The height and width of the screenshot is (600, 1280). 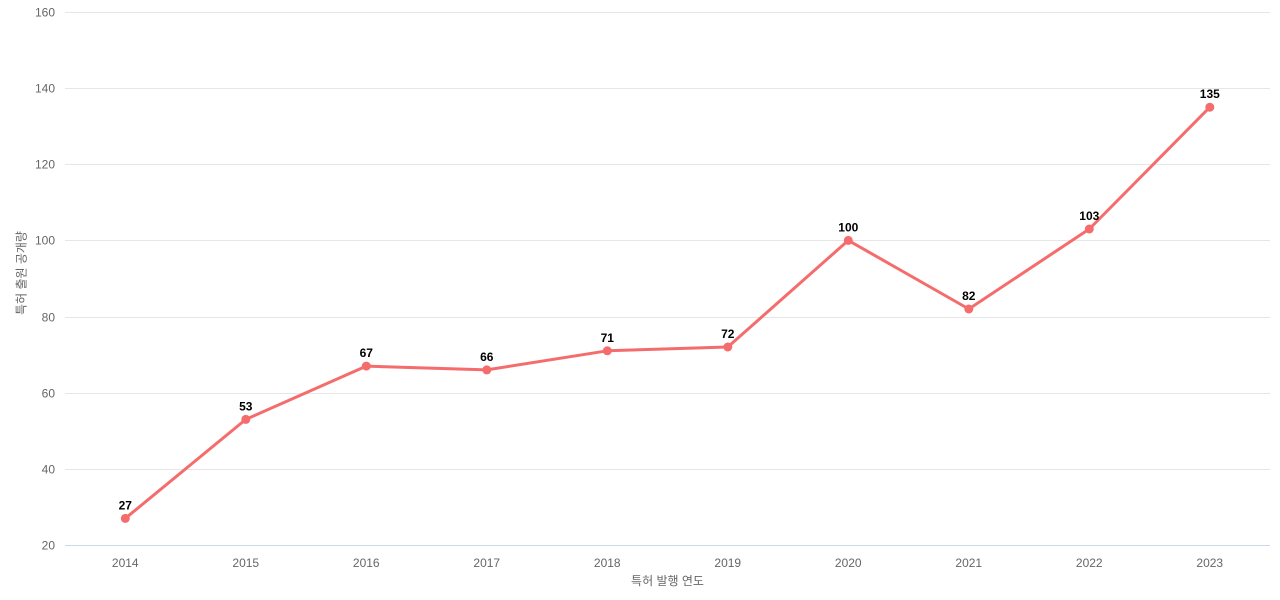 What do you see at coordinates (667, 581) in the screenshot?
I see `x-axis-title: 특허 발행 연도` at bounding box center [667, 581].